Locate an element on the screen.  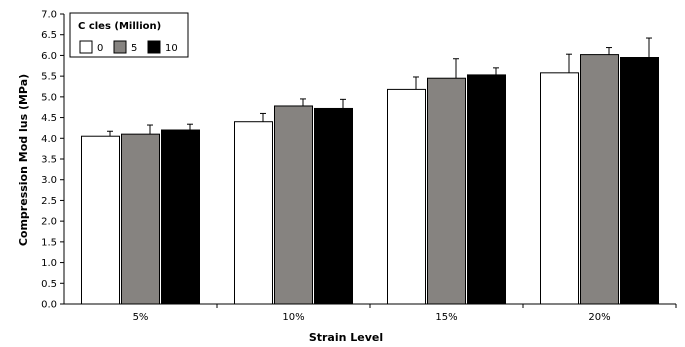
bar-5%-5 is located at coordinates (140, 219).